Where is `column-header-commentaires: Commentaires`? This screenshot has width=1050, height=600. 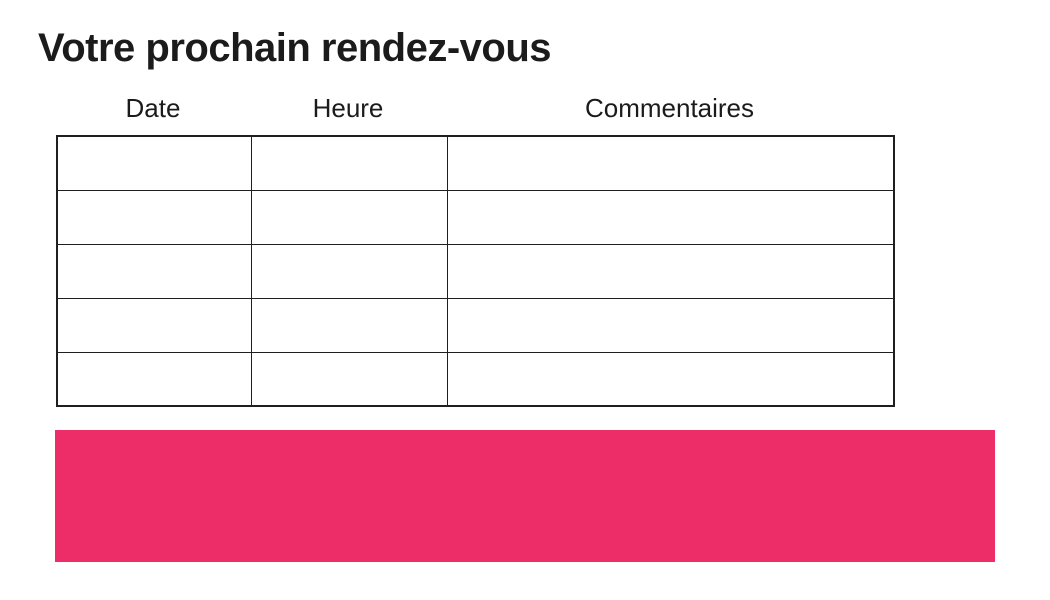 column-header-commentaires: Commentaires is located at coordinates (669, 108).